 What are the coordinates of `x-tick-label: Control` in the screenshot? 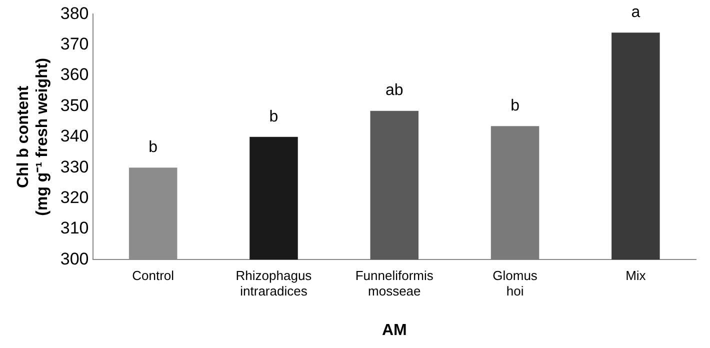 It's located at (153, 275).